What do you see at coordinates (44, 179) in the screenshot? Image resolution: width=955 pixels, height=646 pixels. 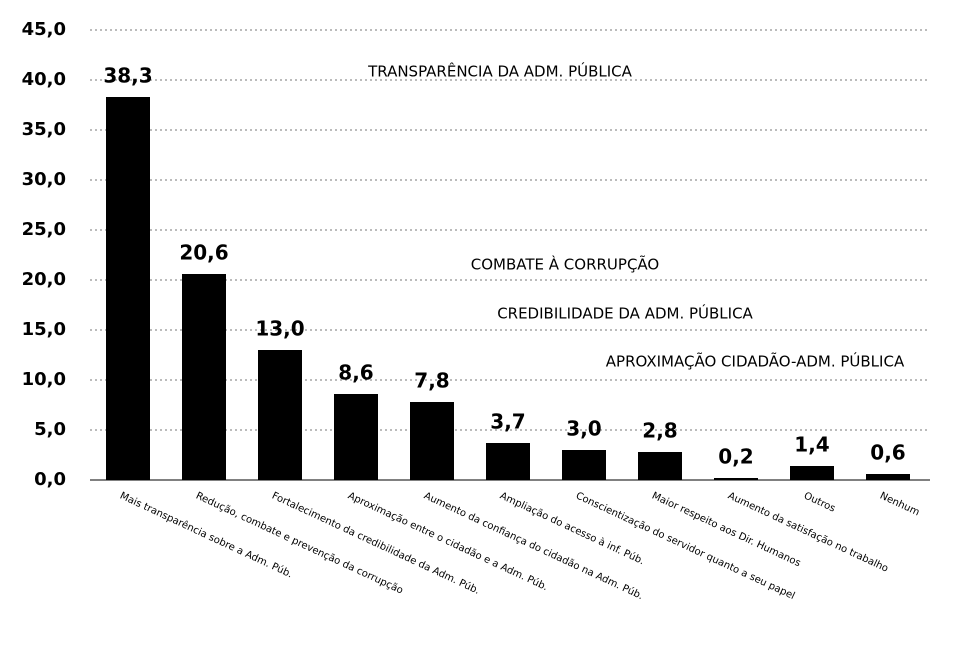 I see `y-tick-label: 30,0` at bounding box center [44, 179].